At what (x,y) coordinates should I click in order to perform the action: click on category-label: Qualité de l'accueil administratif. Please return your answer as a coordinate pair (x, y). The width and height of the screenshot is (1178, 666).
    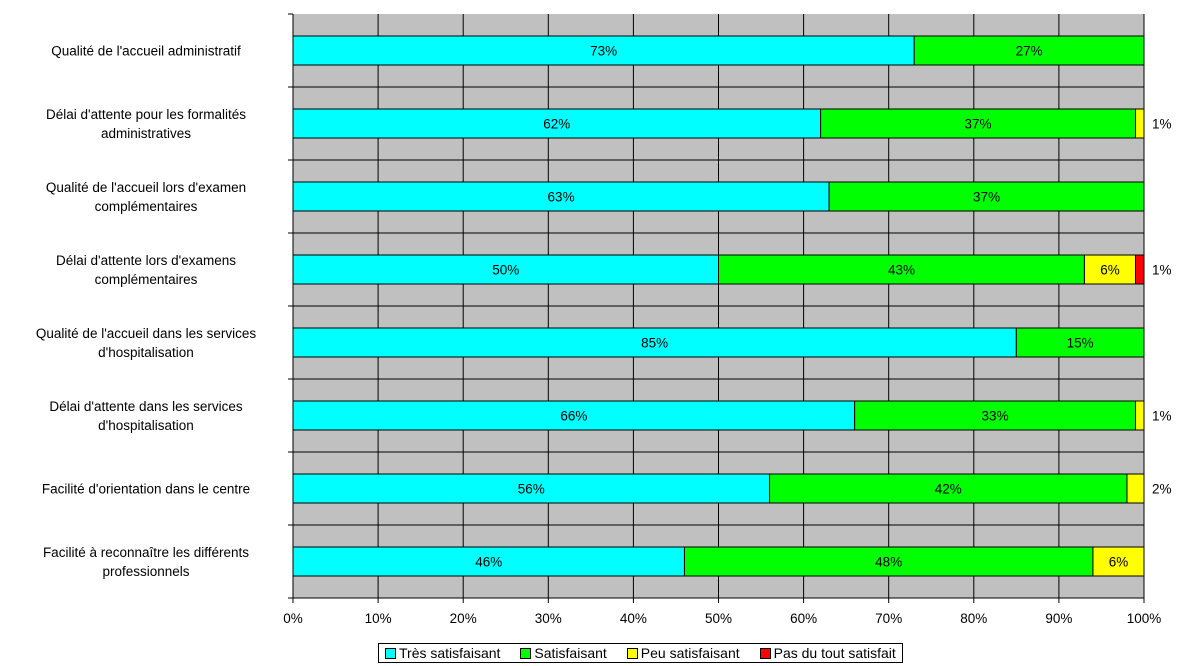
    Looking at the image, I should click on (146, 51).